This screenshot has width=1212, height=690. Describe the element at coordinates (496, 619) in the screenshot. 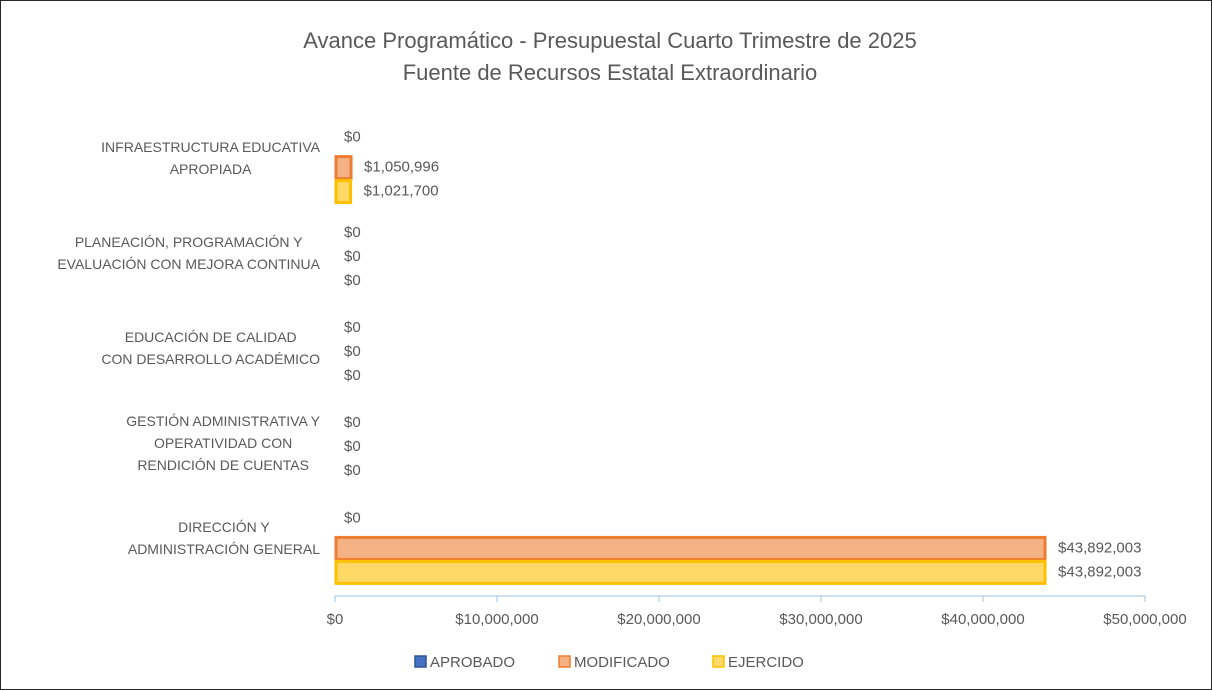

I see `x-tick-label: $10,000,000` at that location.